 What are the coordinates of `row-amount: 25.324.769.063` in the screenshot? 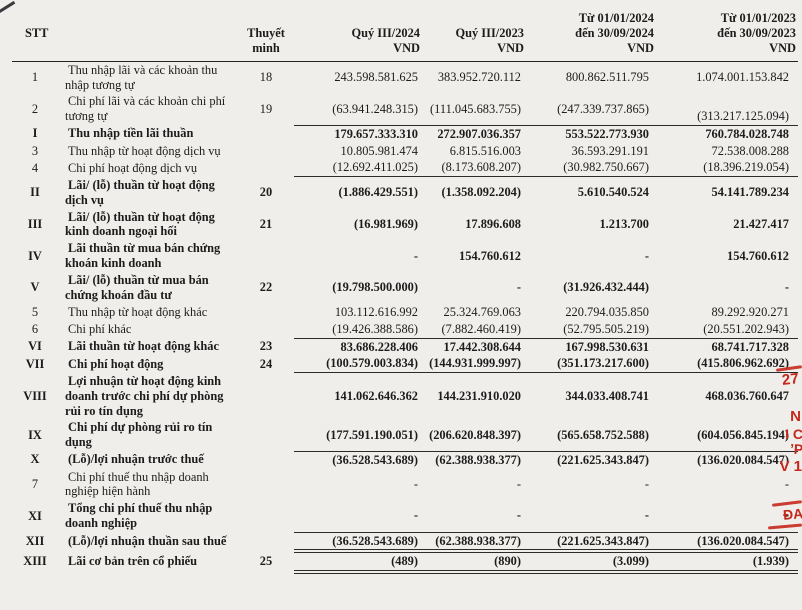 It's located at (482, 311).